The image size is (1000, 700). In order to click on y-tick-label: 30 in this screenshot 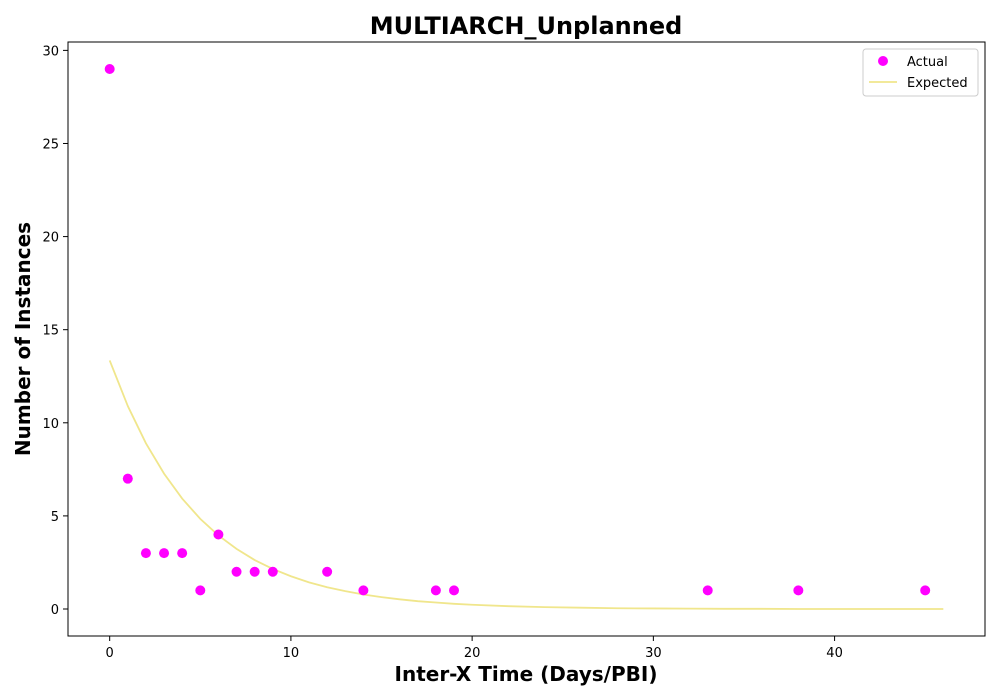, I will do `click(50, 51)`.